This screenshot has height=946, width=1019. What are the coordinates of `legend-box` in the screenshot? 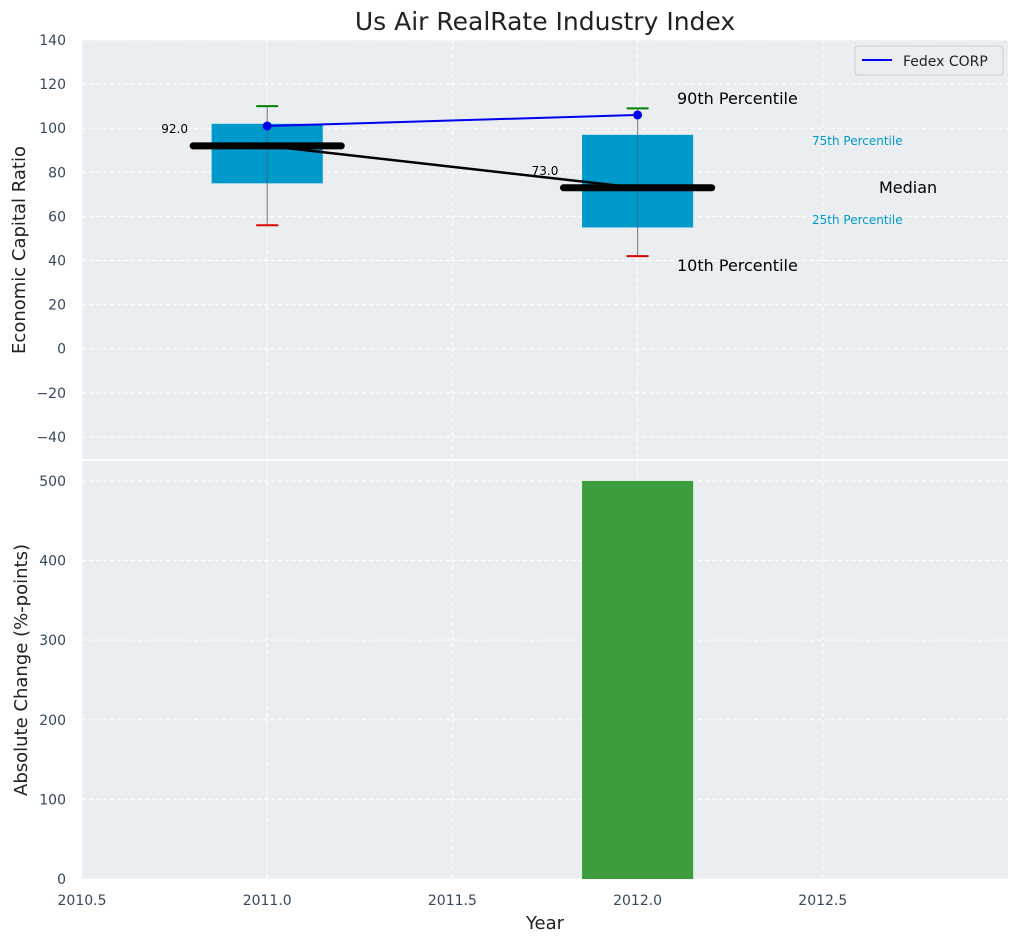 It's located at (929, 60).